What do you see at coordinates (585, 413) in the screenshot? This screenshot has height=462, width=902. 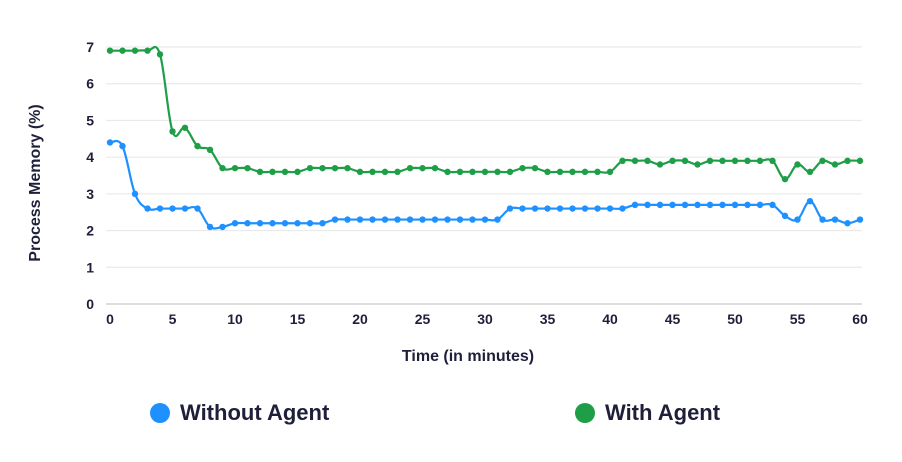 I see `legend-dot-with-agent` at bounding box center [585, 413].